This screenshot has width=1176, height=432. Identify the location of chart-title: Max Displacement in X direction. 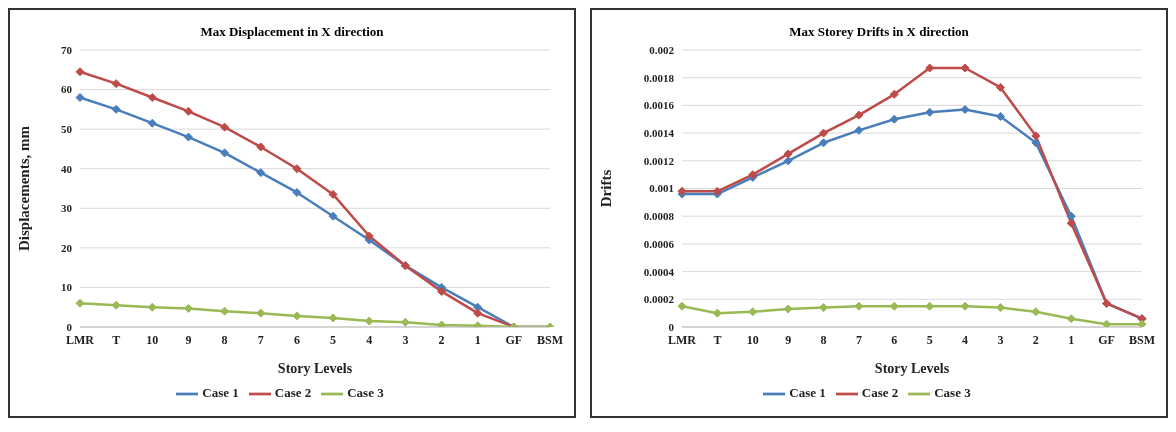
(292, 32).